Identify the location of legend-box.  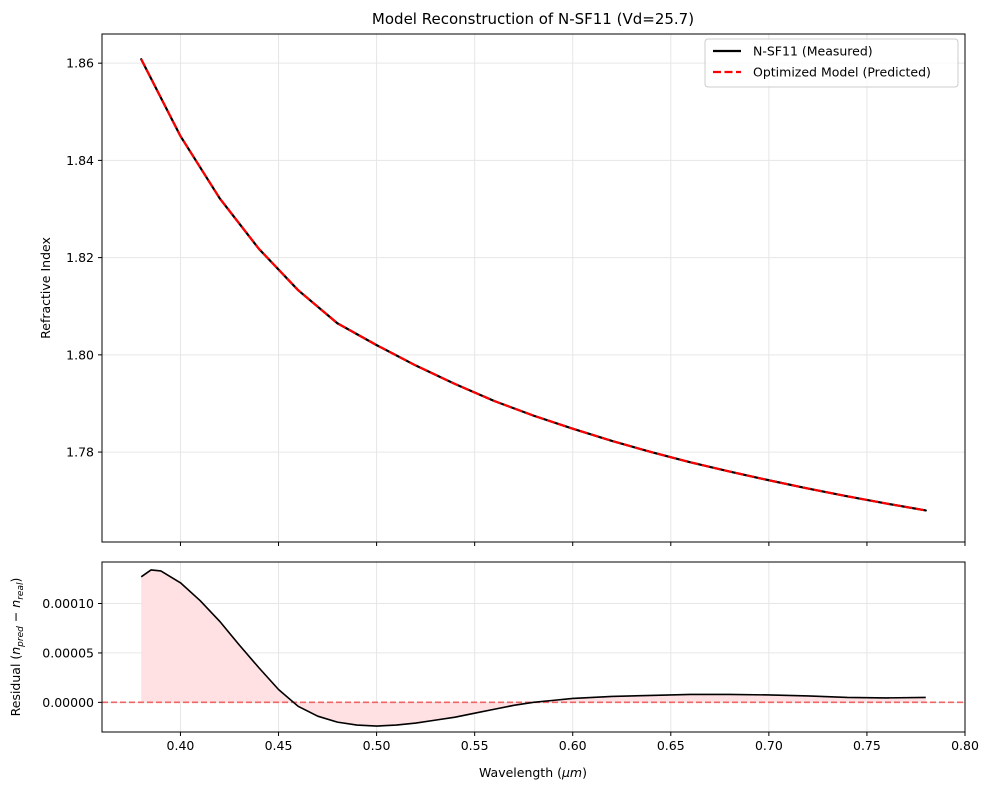
(831, 63).